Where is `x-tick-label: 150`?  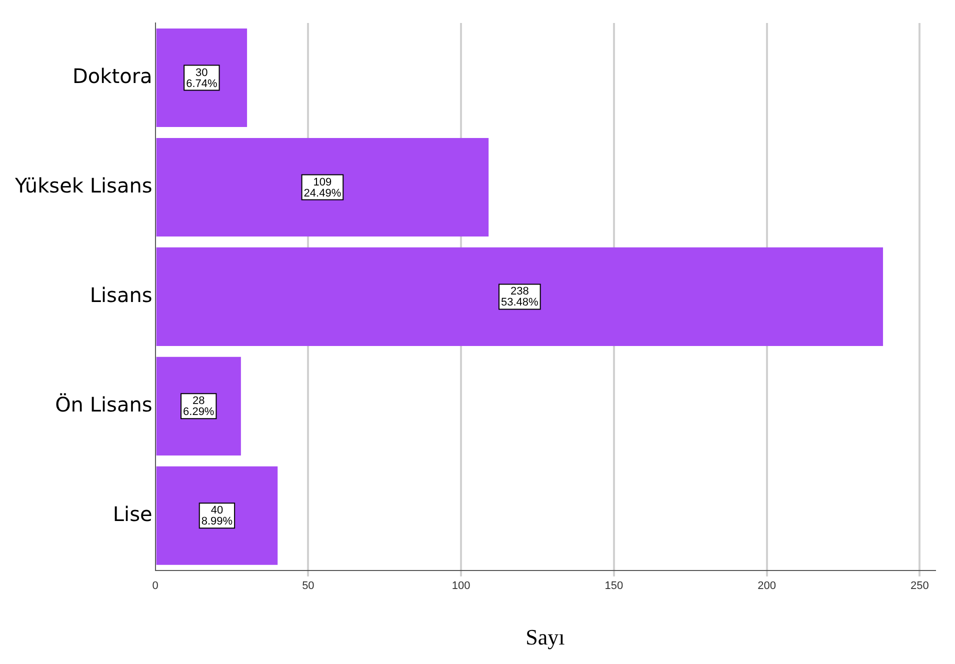 x-tick-label: 150 is located at coordinates (614, 586).